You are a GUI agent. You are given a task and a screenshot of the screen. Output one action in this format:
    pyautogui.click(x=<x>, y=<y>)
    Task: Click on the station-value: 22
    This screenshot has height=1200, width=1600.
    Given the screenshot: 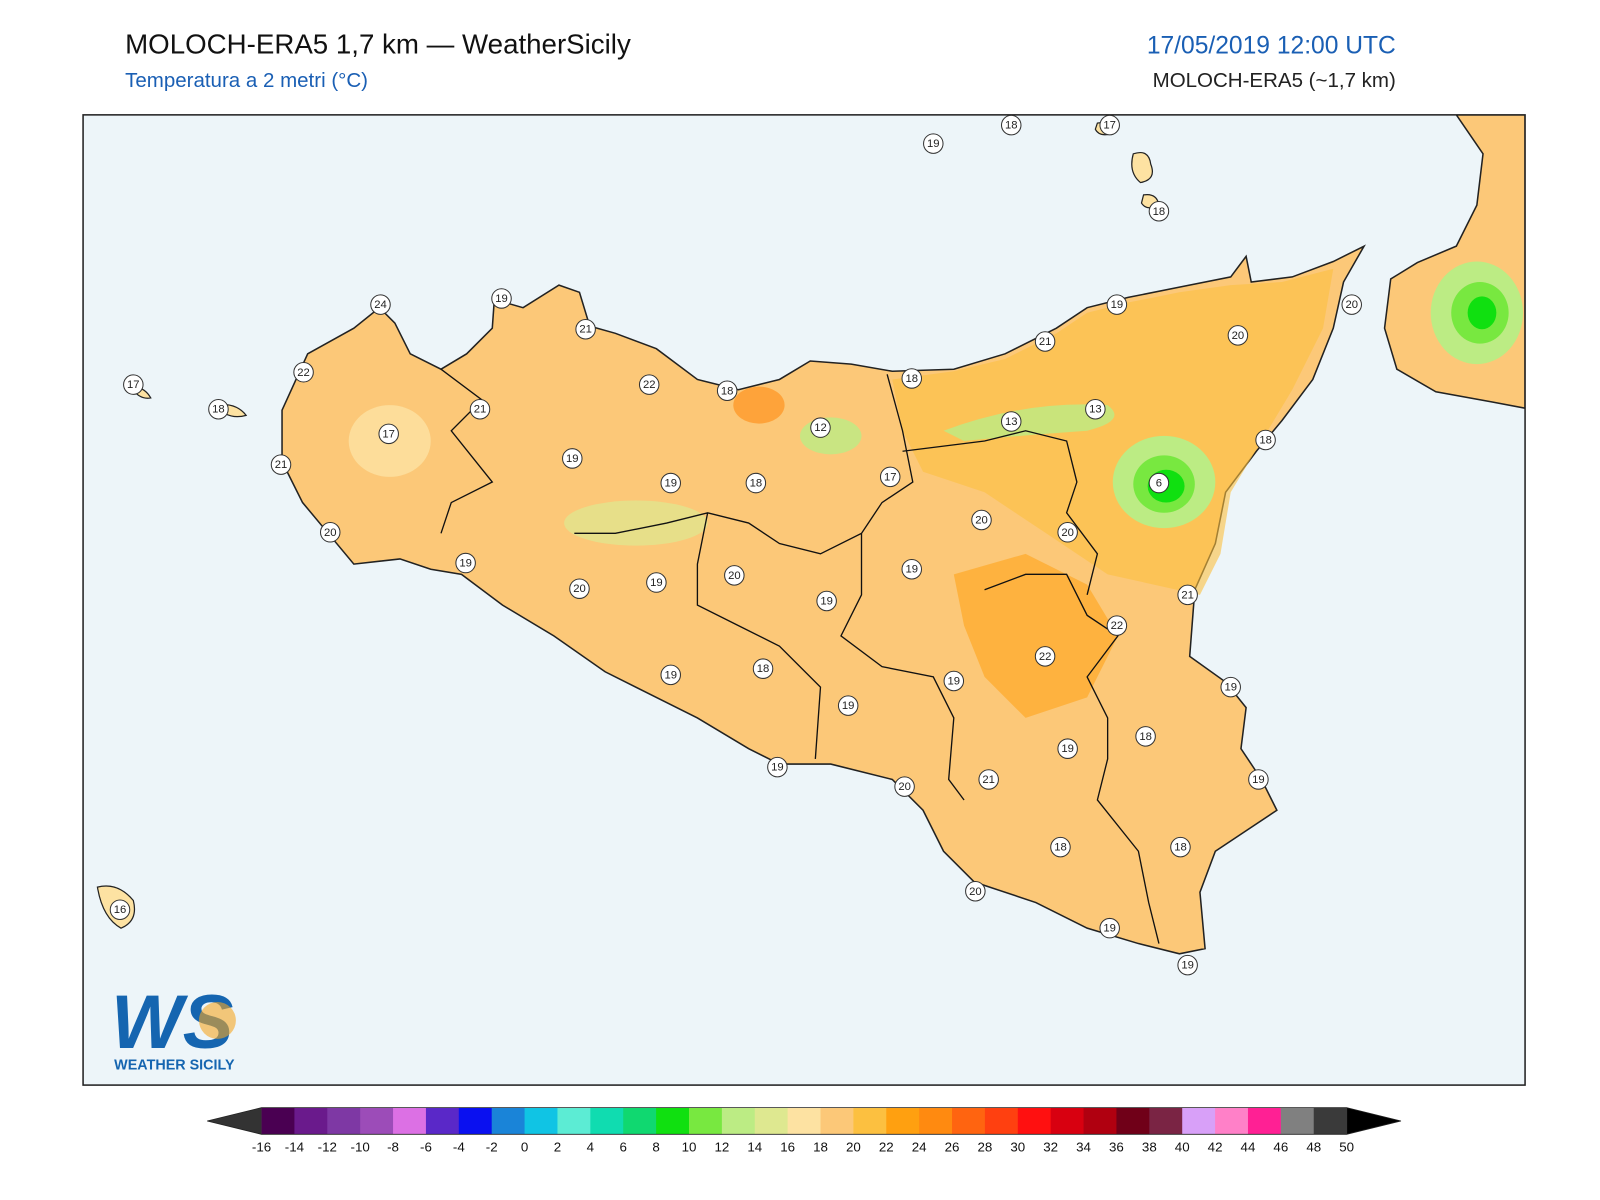 What is the action you would take?
    pyautogui.click(x=1117, y=626)
    